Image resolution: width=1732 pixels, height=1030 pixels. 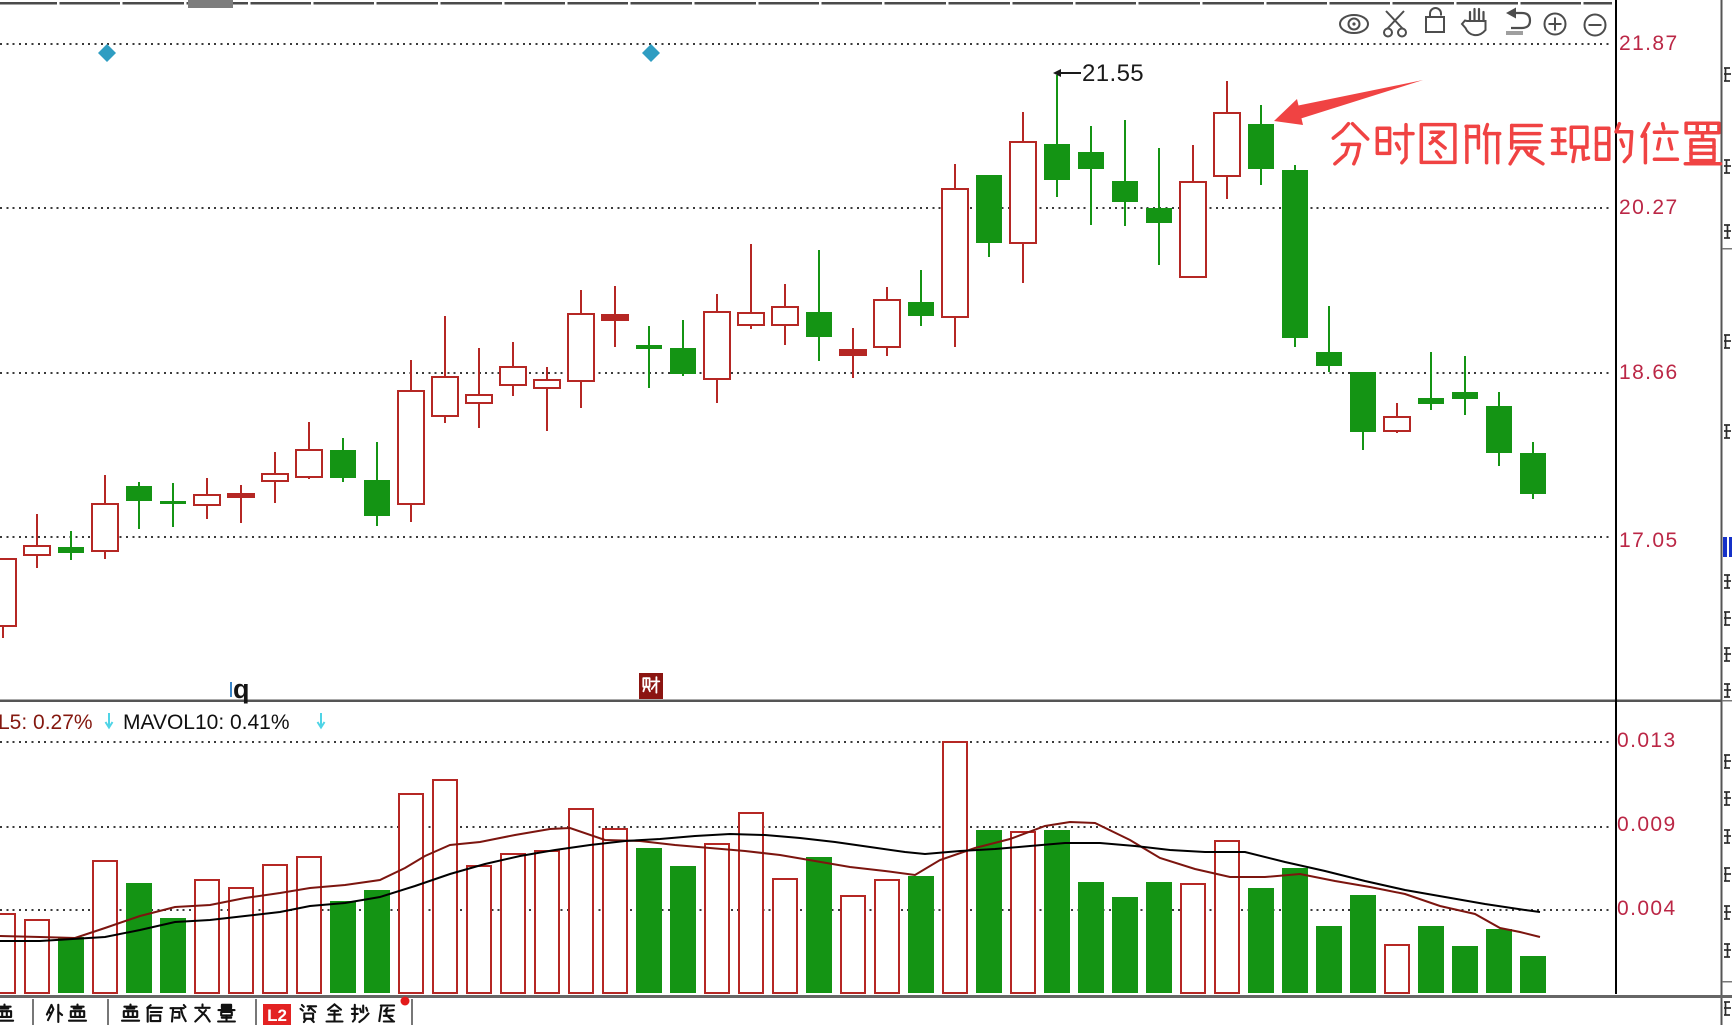 I want to click on svg-text: L5: 0.27%, so click(x=46, y=722).